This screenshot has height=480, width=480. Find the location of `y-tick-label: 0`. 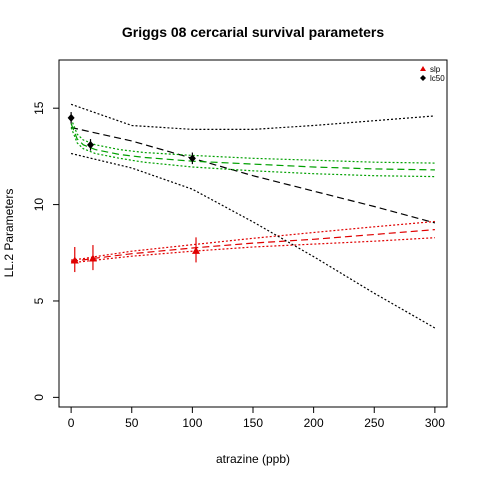

y-tick-label: 0 is located at coordinates (39, 397).